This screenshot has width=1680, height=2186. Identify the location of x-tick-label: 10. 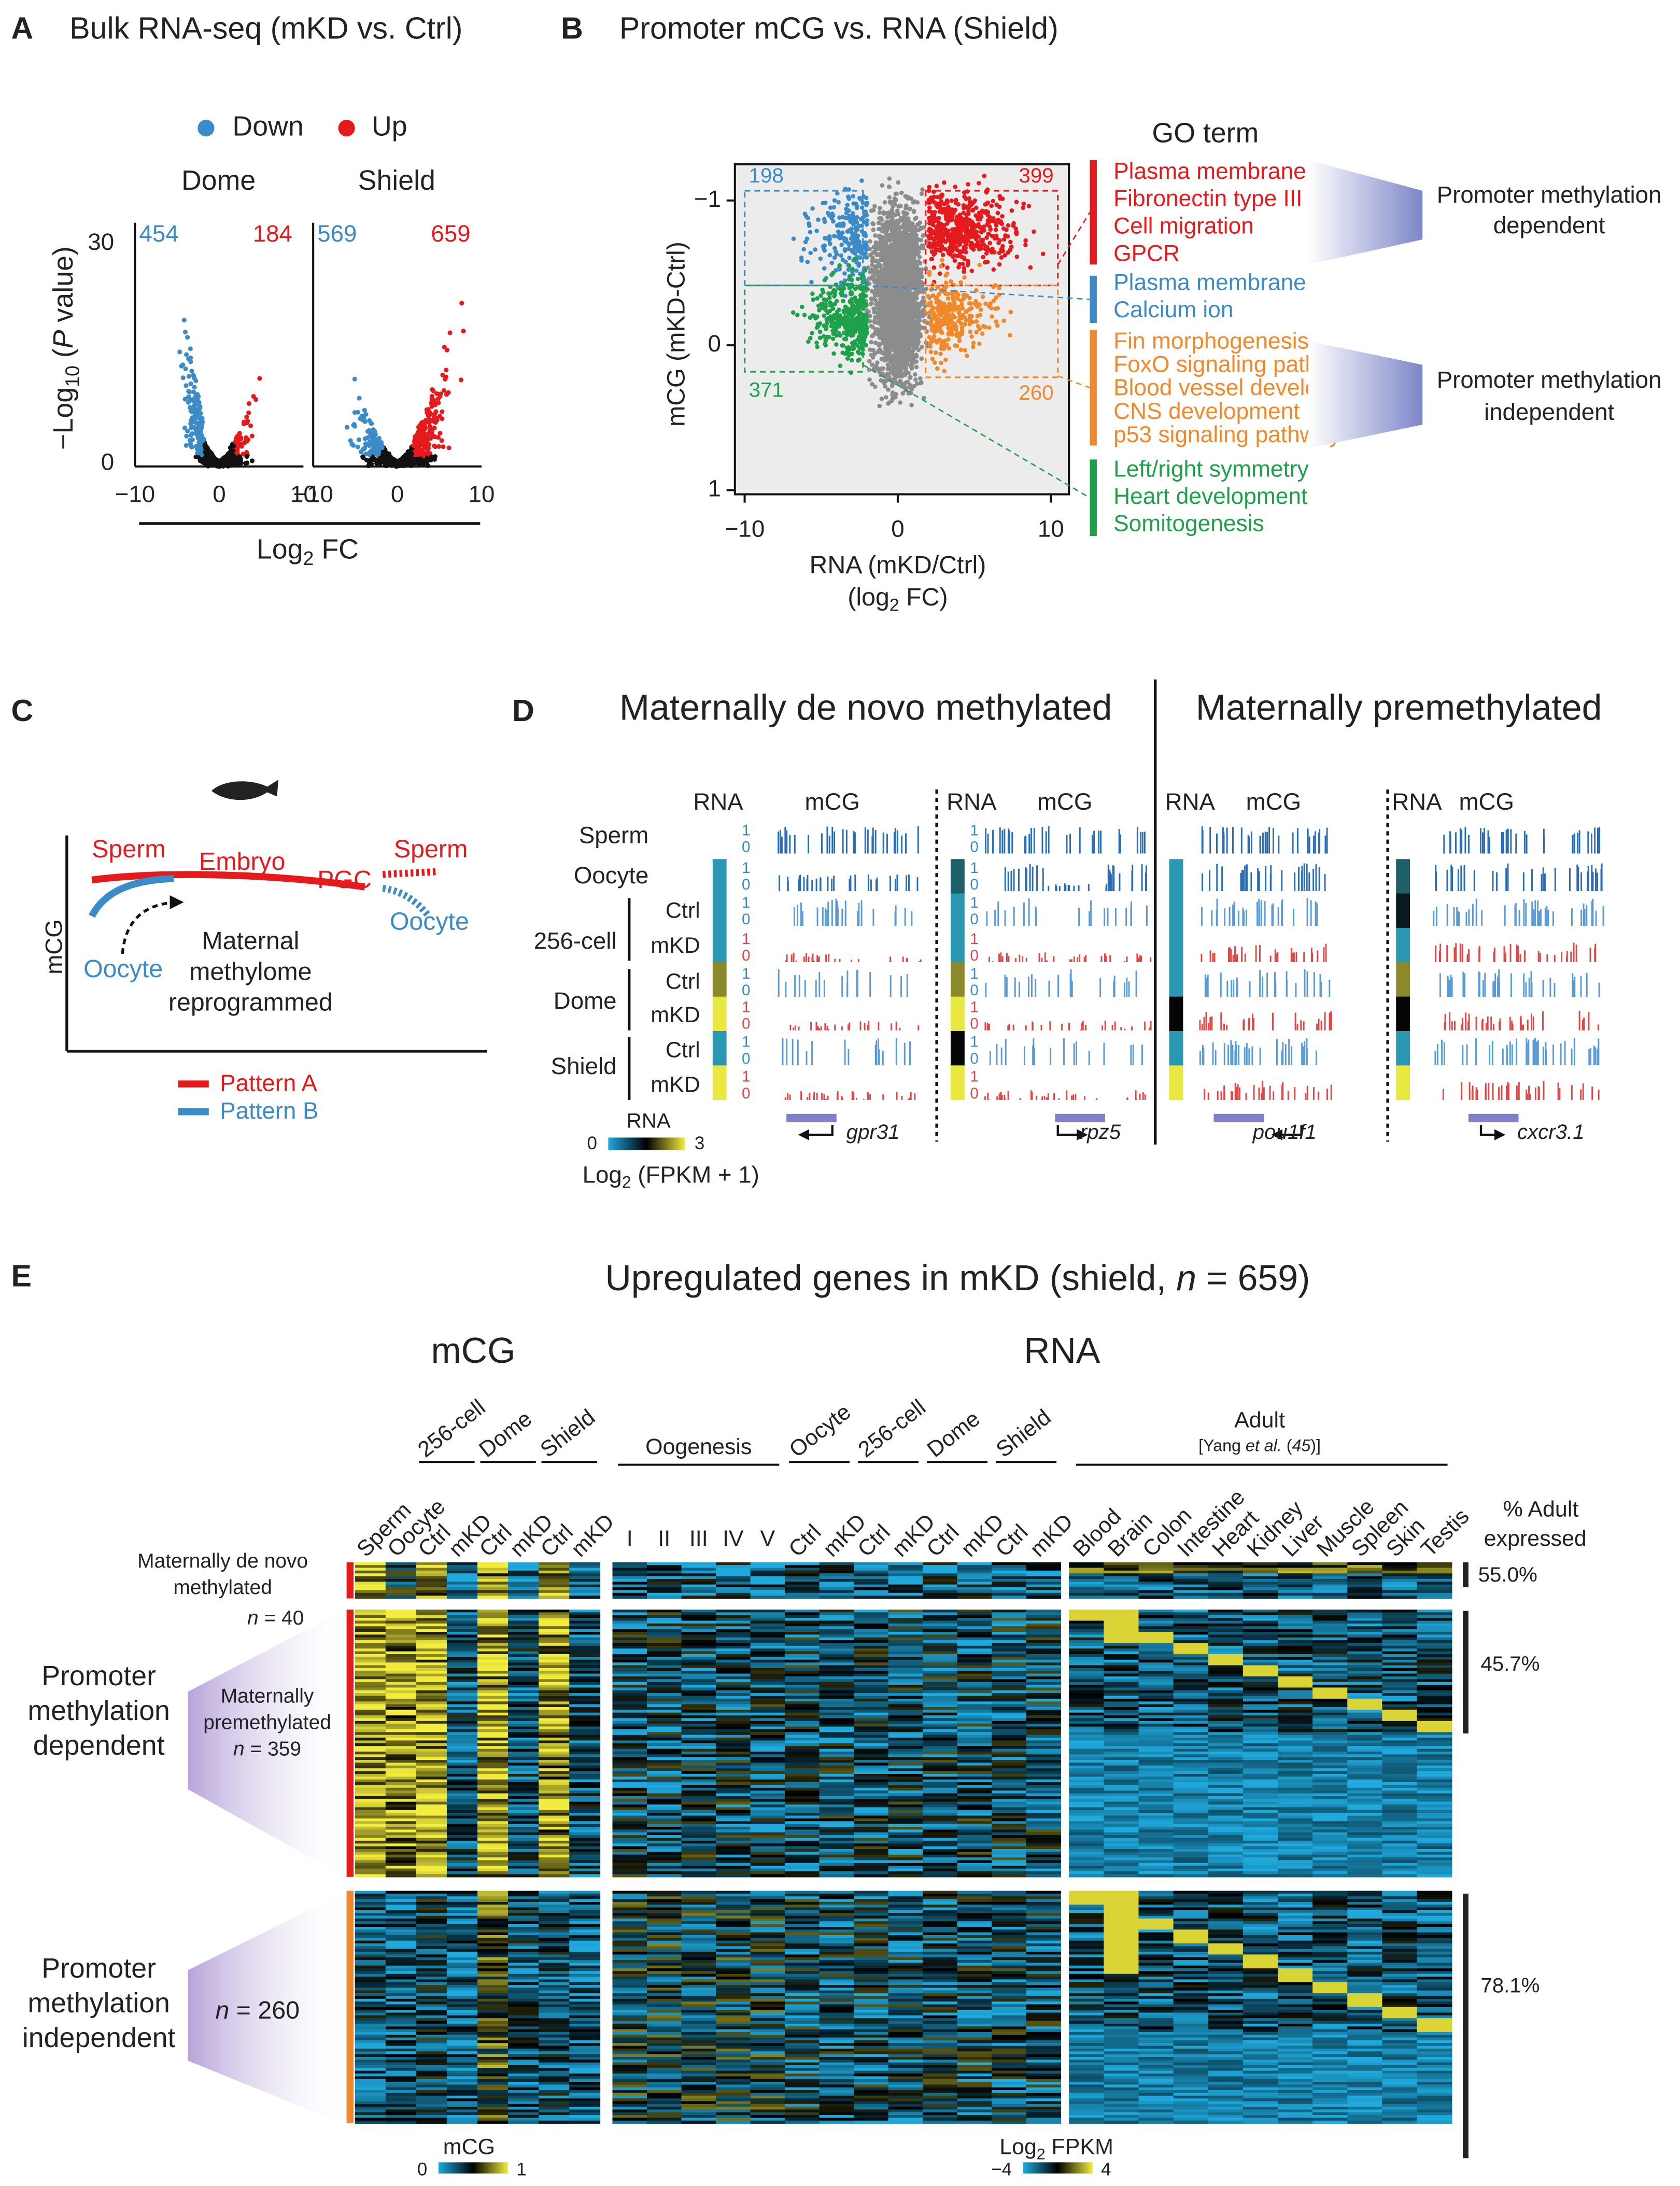
(482, 494).